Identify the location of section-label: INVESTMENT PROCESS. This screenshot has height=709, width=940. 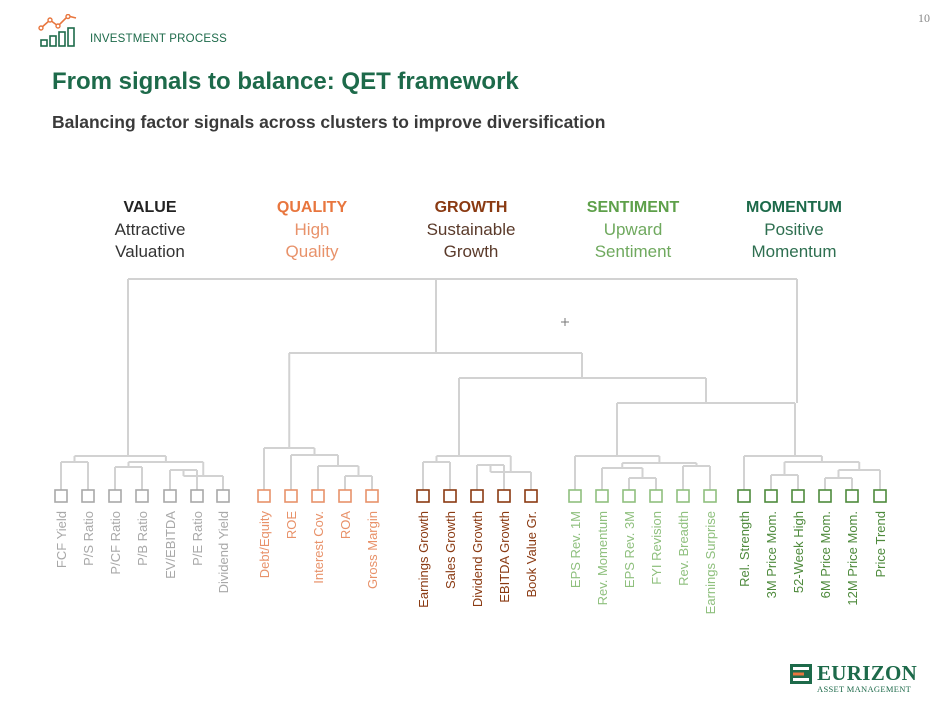
(158, 39).